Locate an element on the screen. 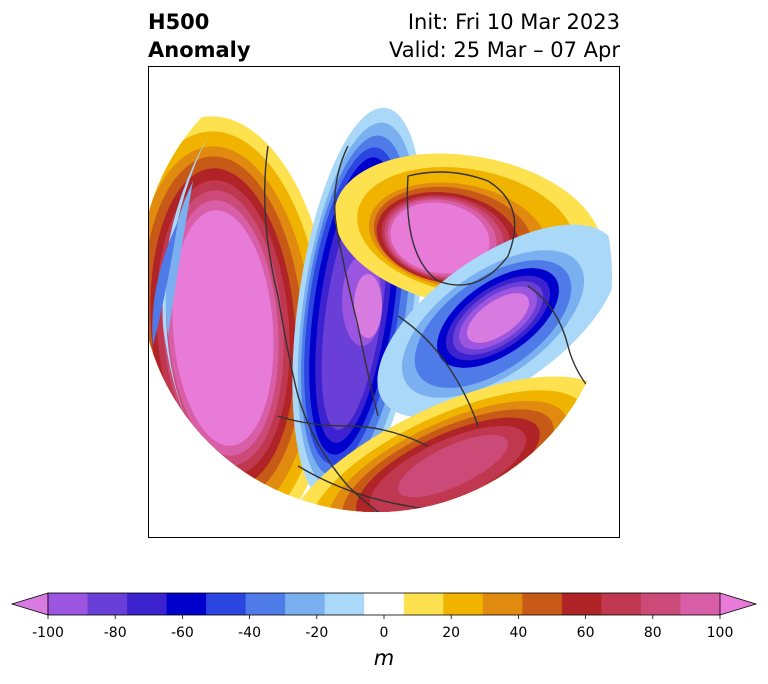  colorbar-unit: m is located at coordinates (384, 658).